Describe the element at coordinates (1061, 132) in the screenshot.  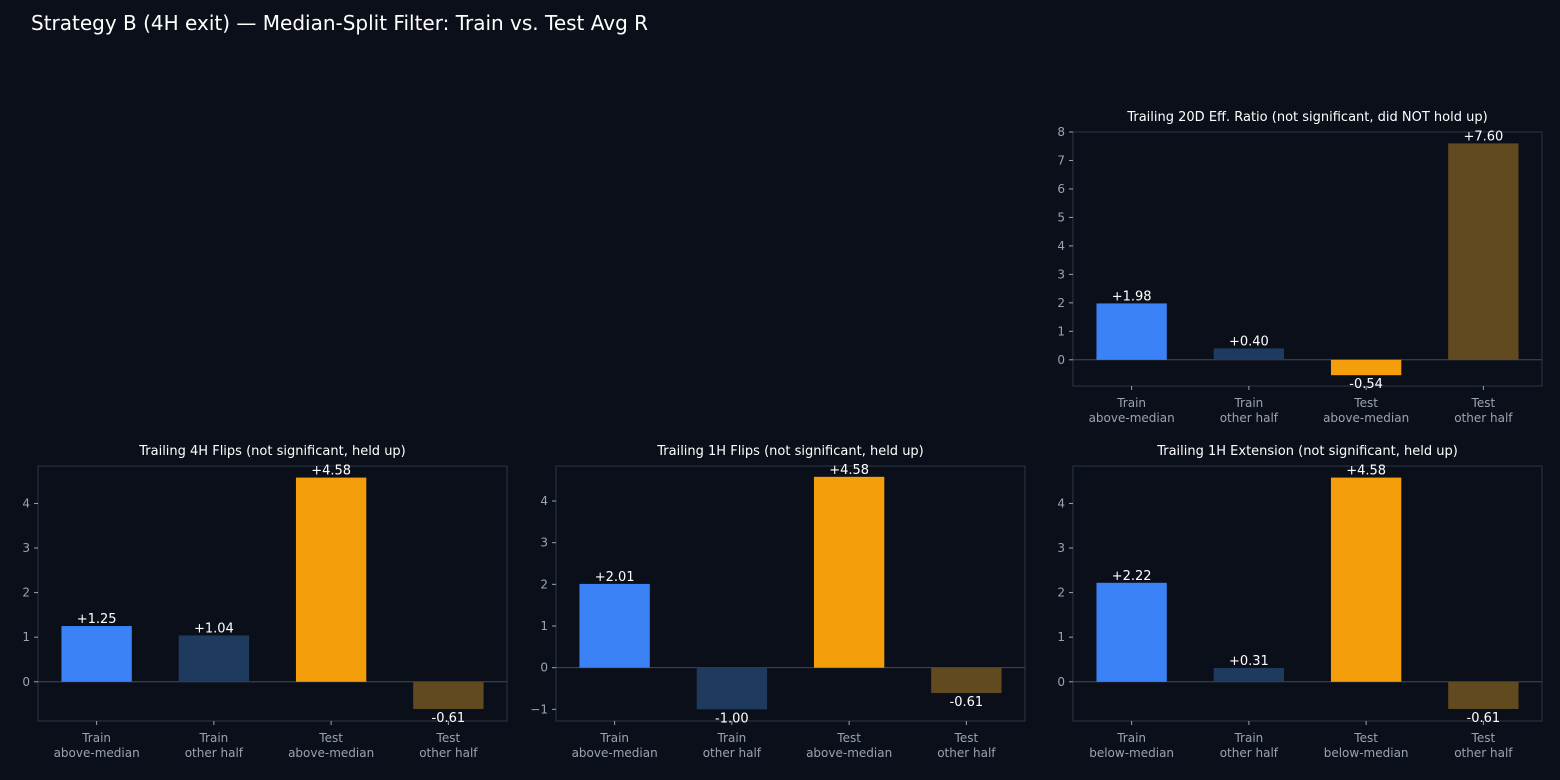
I see `y-tick-label: 8` at that location.